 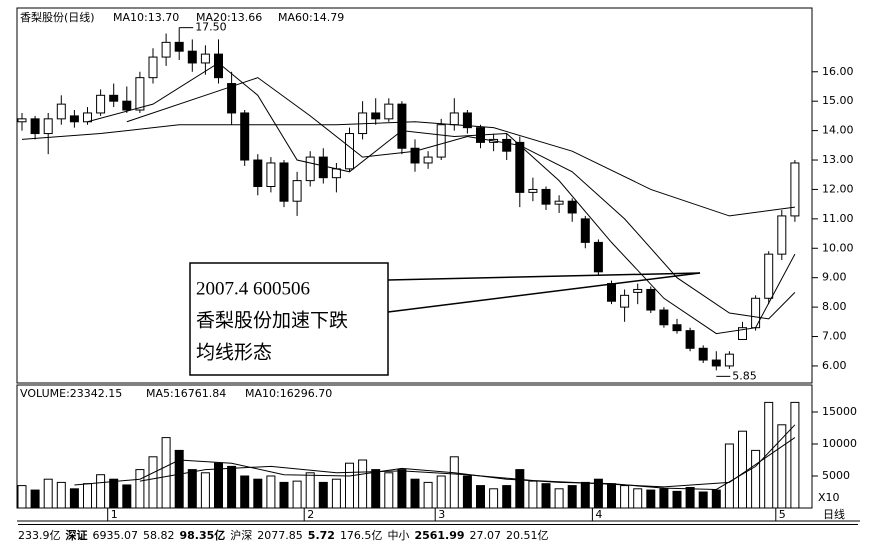 I want to click on status-item: 58.82, so click(x=159, y=535).